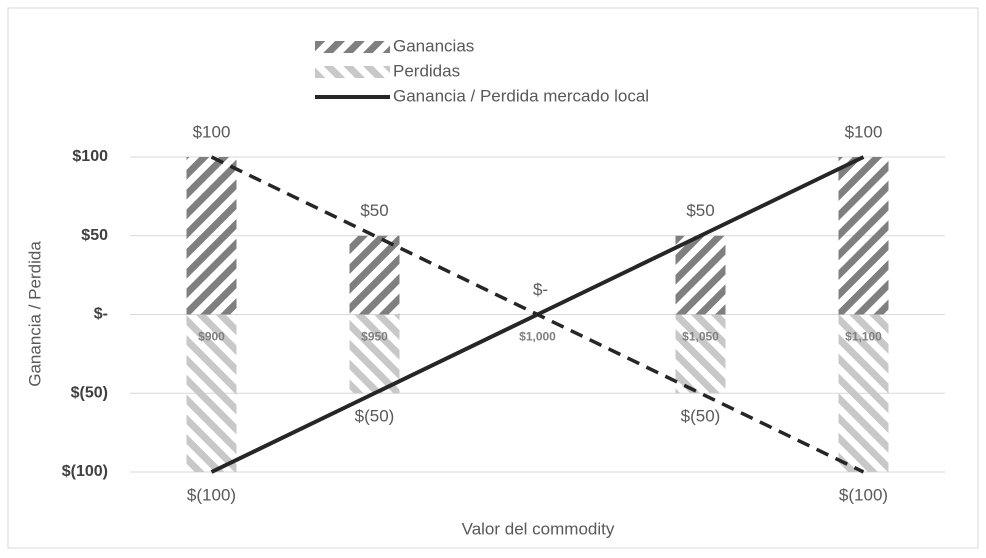  I want to click on x-tick-label: $1,000, so click(537, 337).